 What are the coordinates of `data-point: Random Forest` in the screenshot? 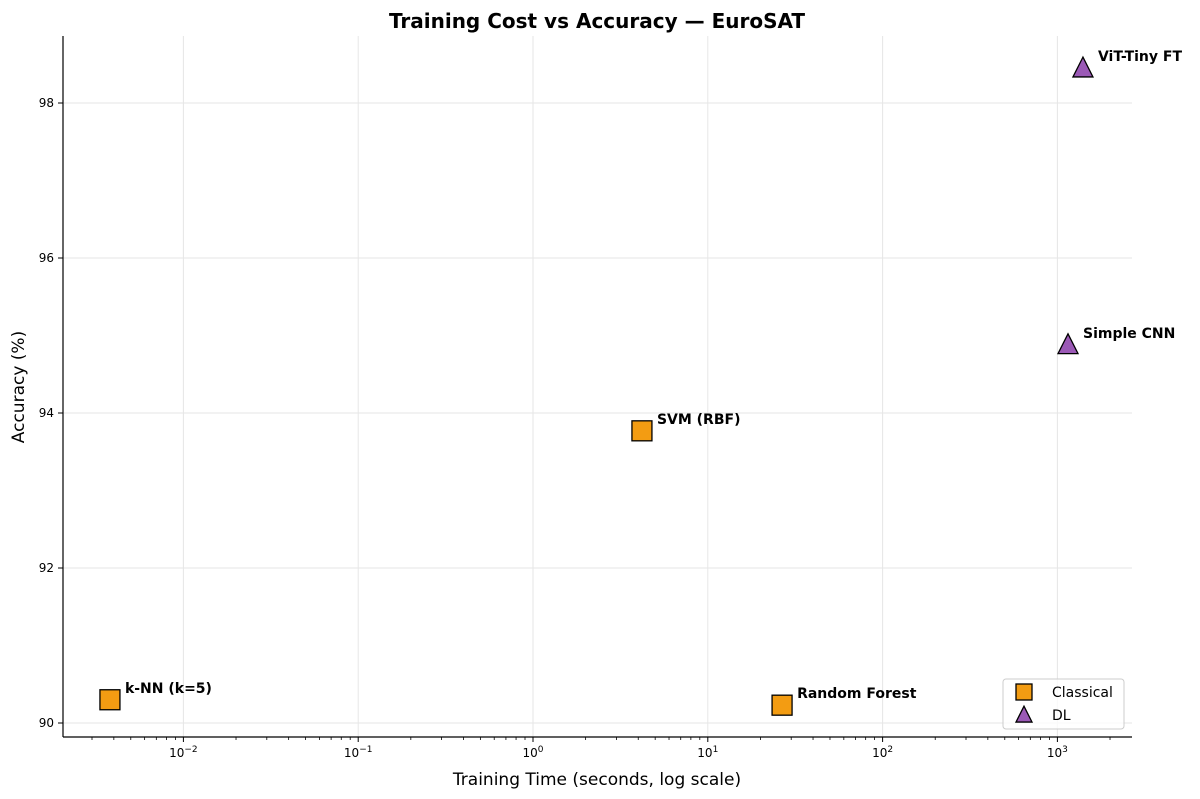 It's located at (844, 701).